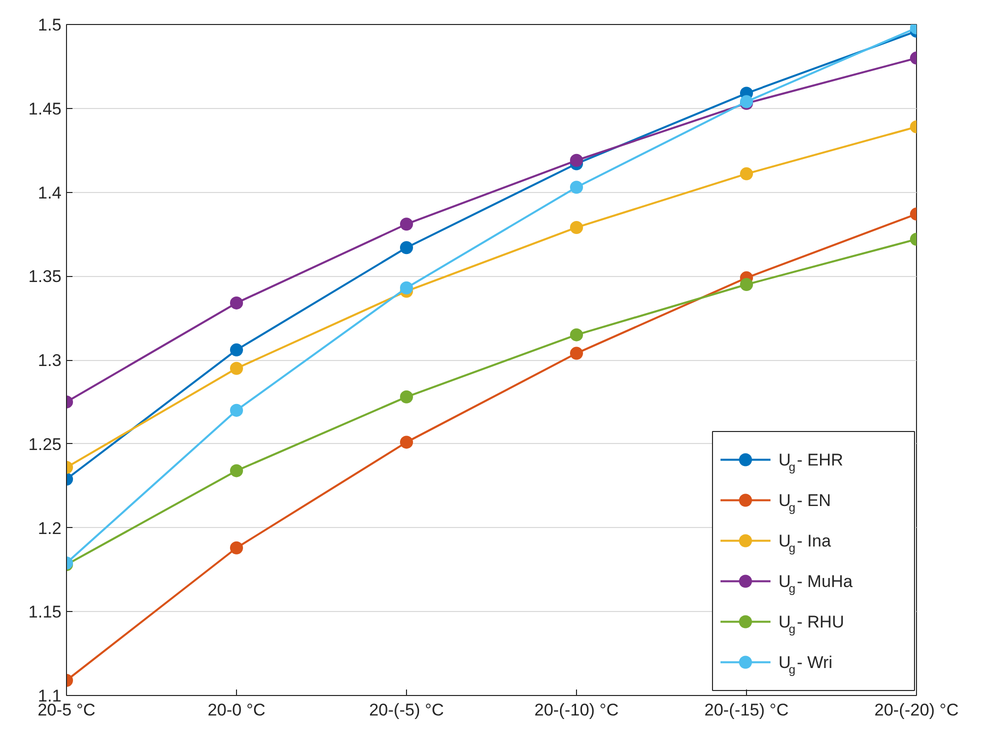  I want to click on x-tick-label: 20-5 °C, so click(67, 710).